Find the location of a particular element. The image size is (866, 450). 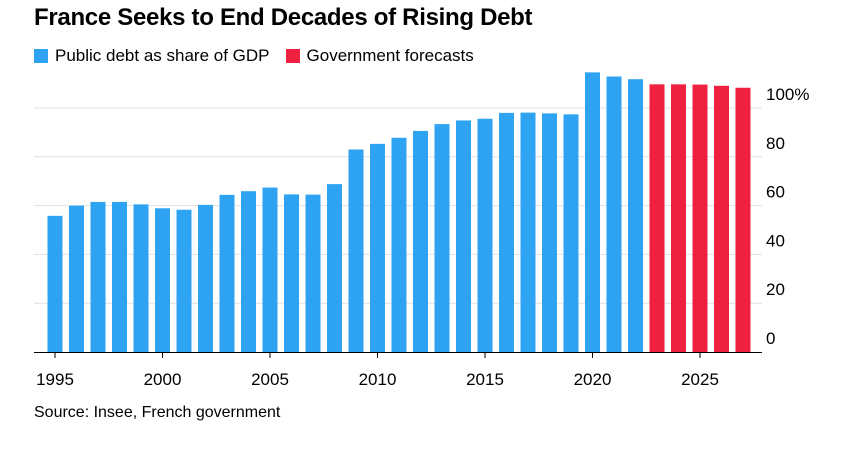

legend-label-public-debt: Public debt as share of GDP is located at coordinates (162, 55).